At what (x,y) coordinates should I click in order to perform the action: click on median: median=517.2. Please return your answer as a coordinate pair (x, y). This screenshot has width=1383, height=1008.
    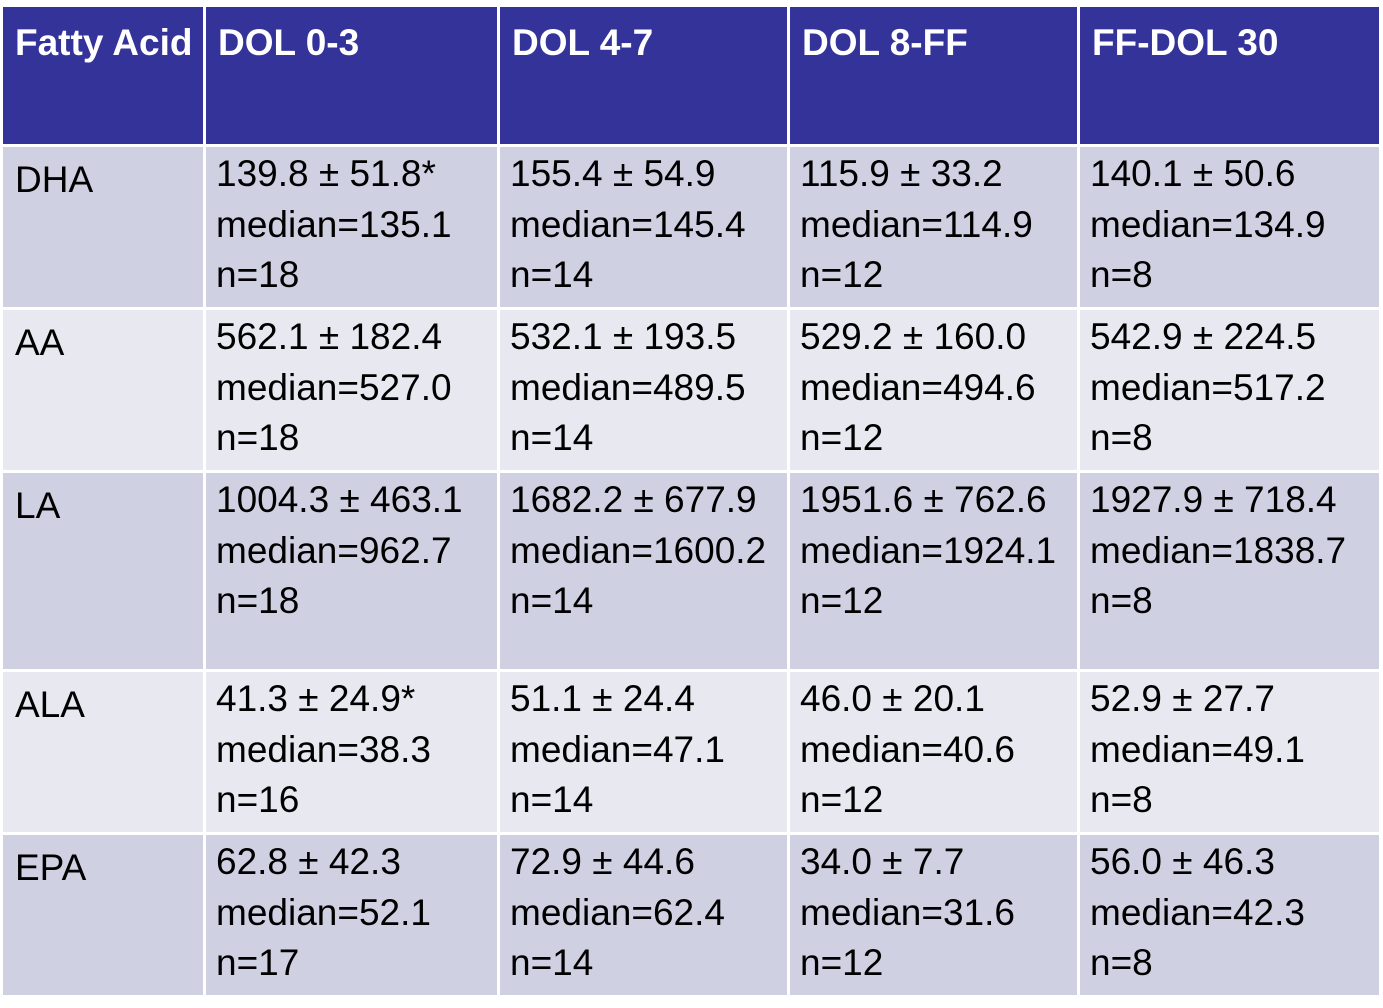
    Looking at the image, I should click on (1208, 387).